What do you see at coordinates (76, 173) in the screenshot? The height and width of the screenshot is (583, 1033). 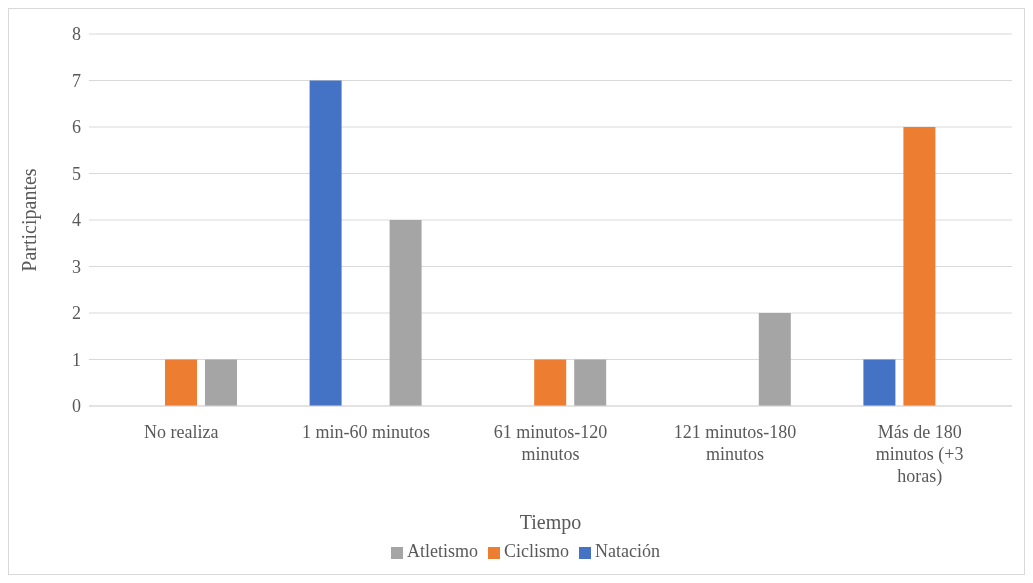 I see `y-tick-label: 5` at bounding box center [76, 173].